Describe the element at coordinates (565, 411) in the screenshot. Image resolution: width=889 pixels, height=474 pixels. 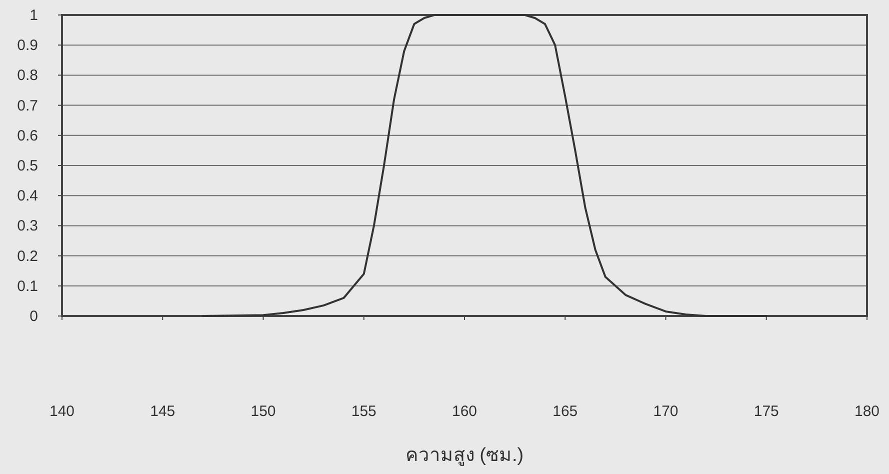
I see `x-tick-label: 165` at that location.